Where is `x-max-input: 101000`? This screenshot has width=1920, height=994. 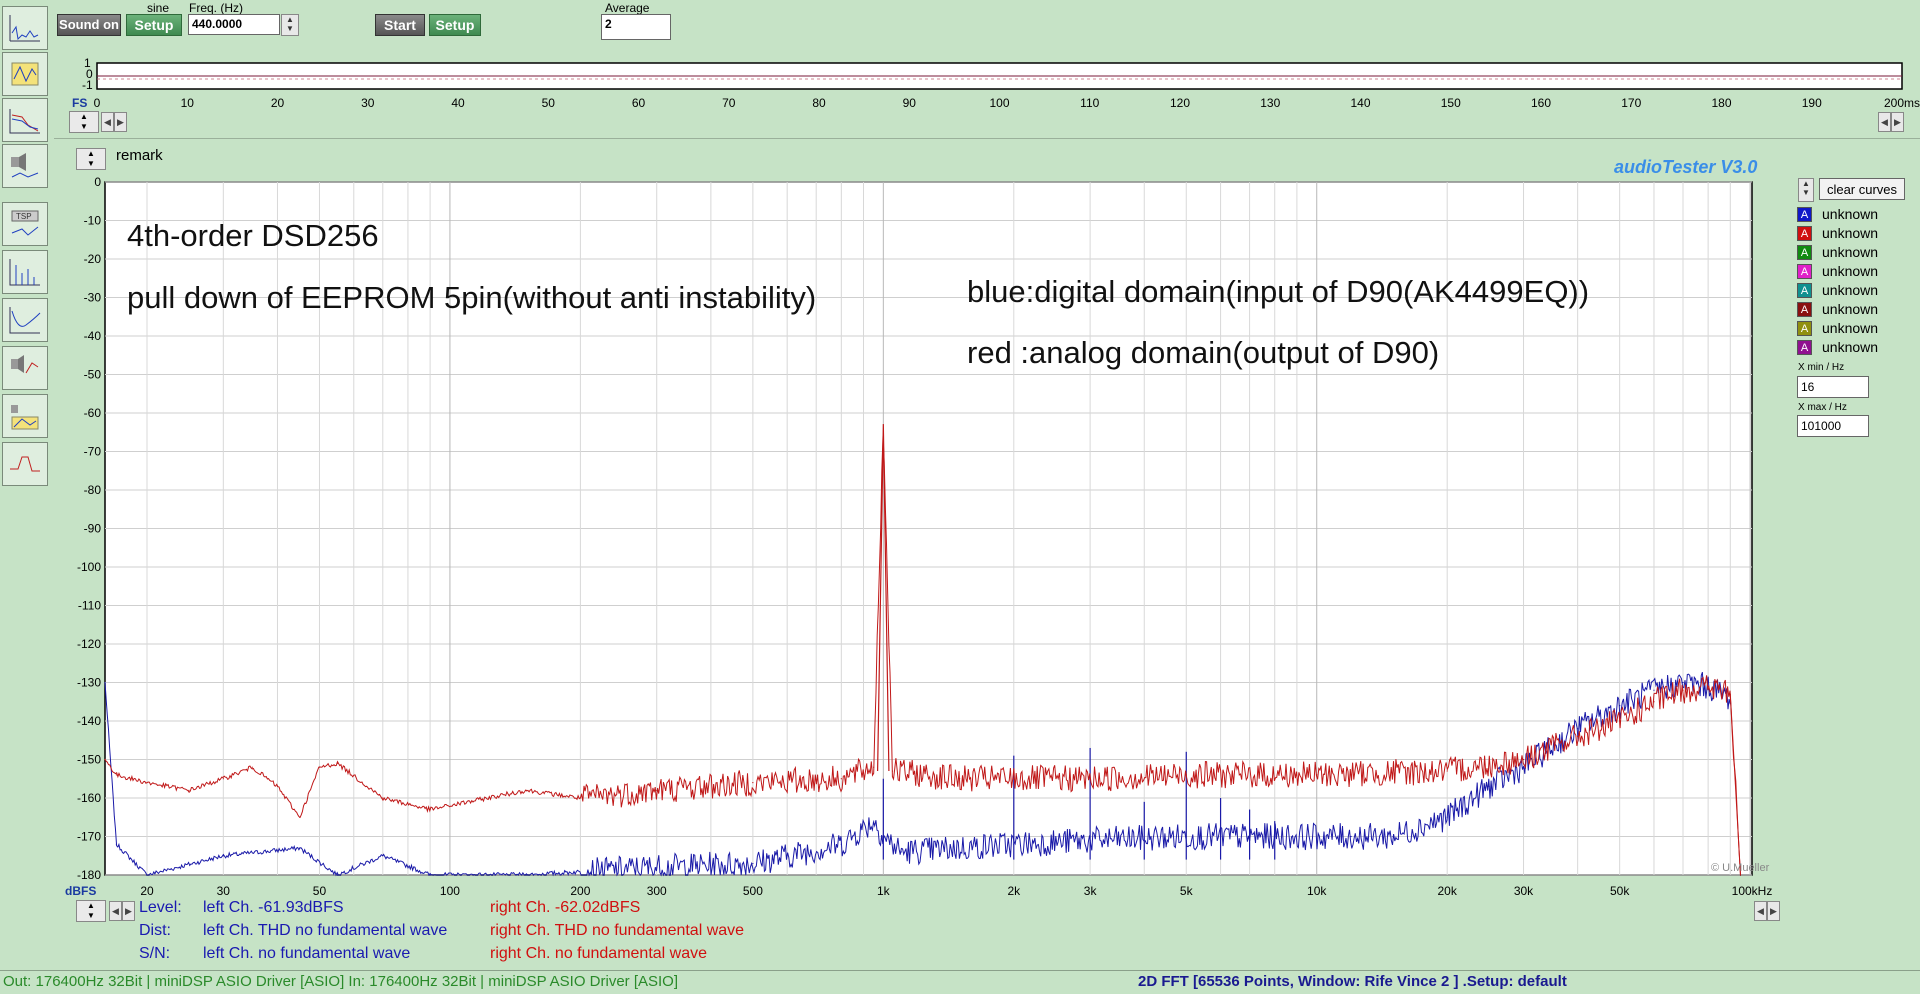
x-max-input: 101000 is located at coordinates (1833, 426).